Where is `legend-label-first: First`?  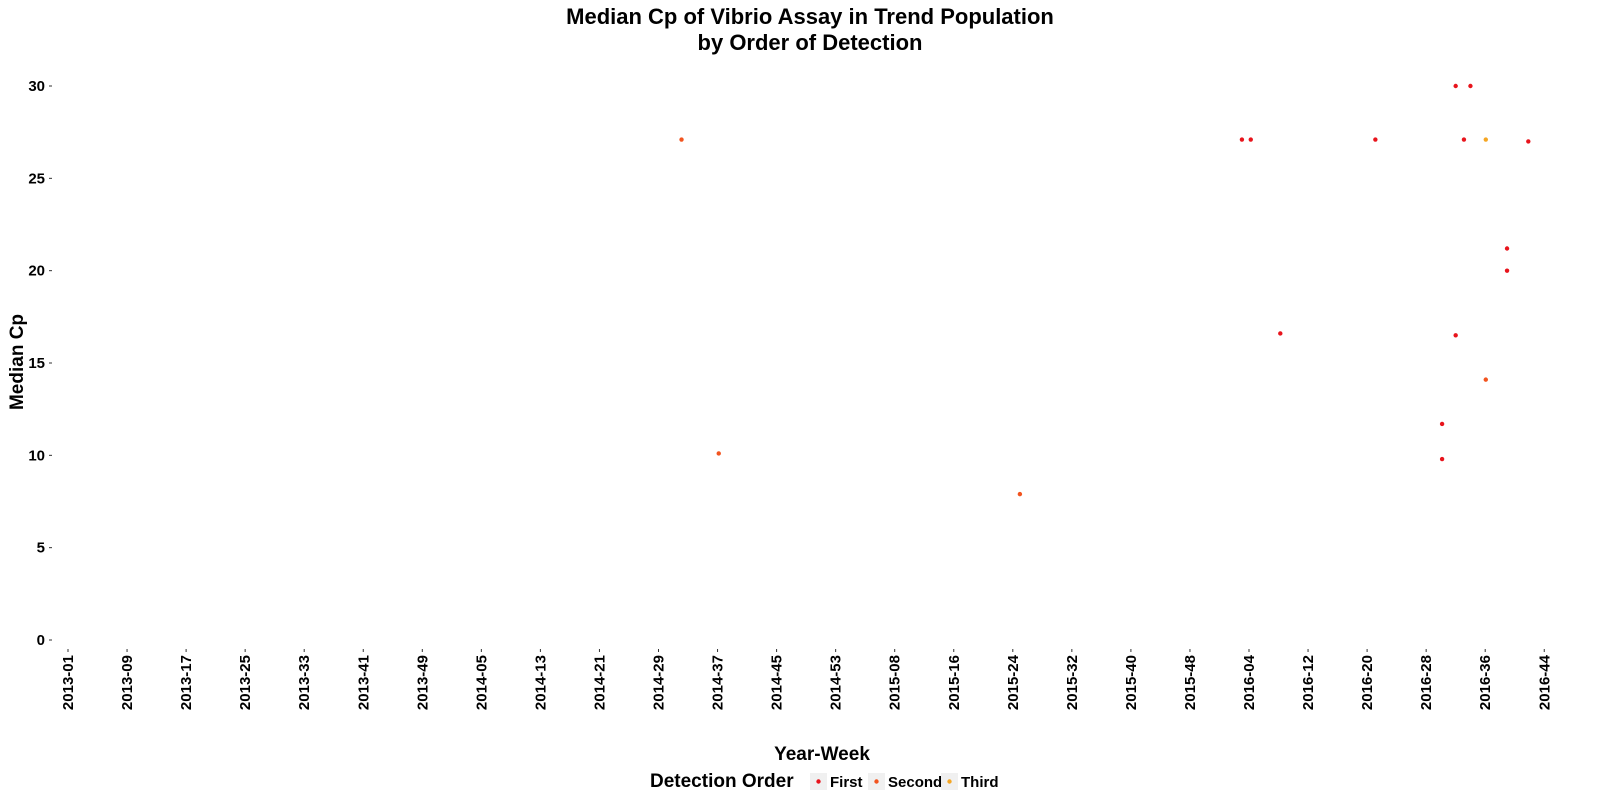 legend-label-first: First is located at coordinates (846, 782).